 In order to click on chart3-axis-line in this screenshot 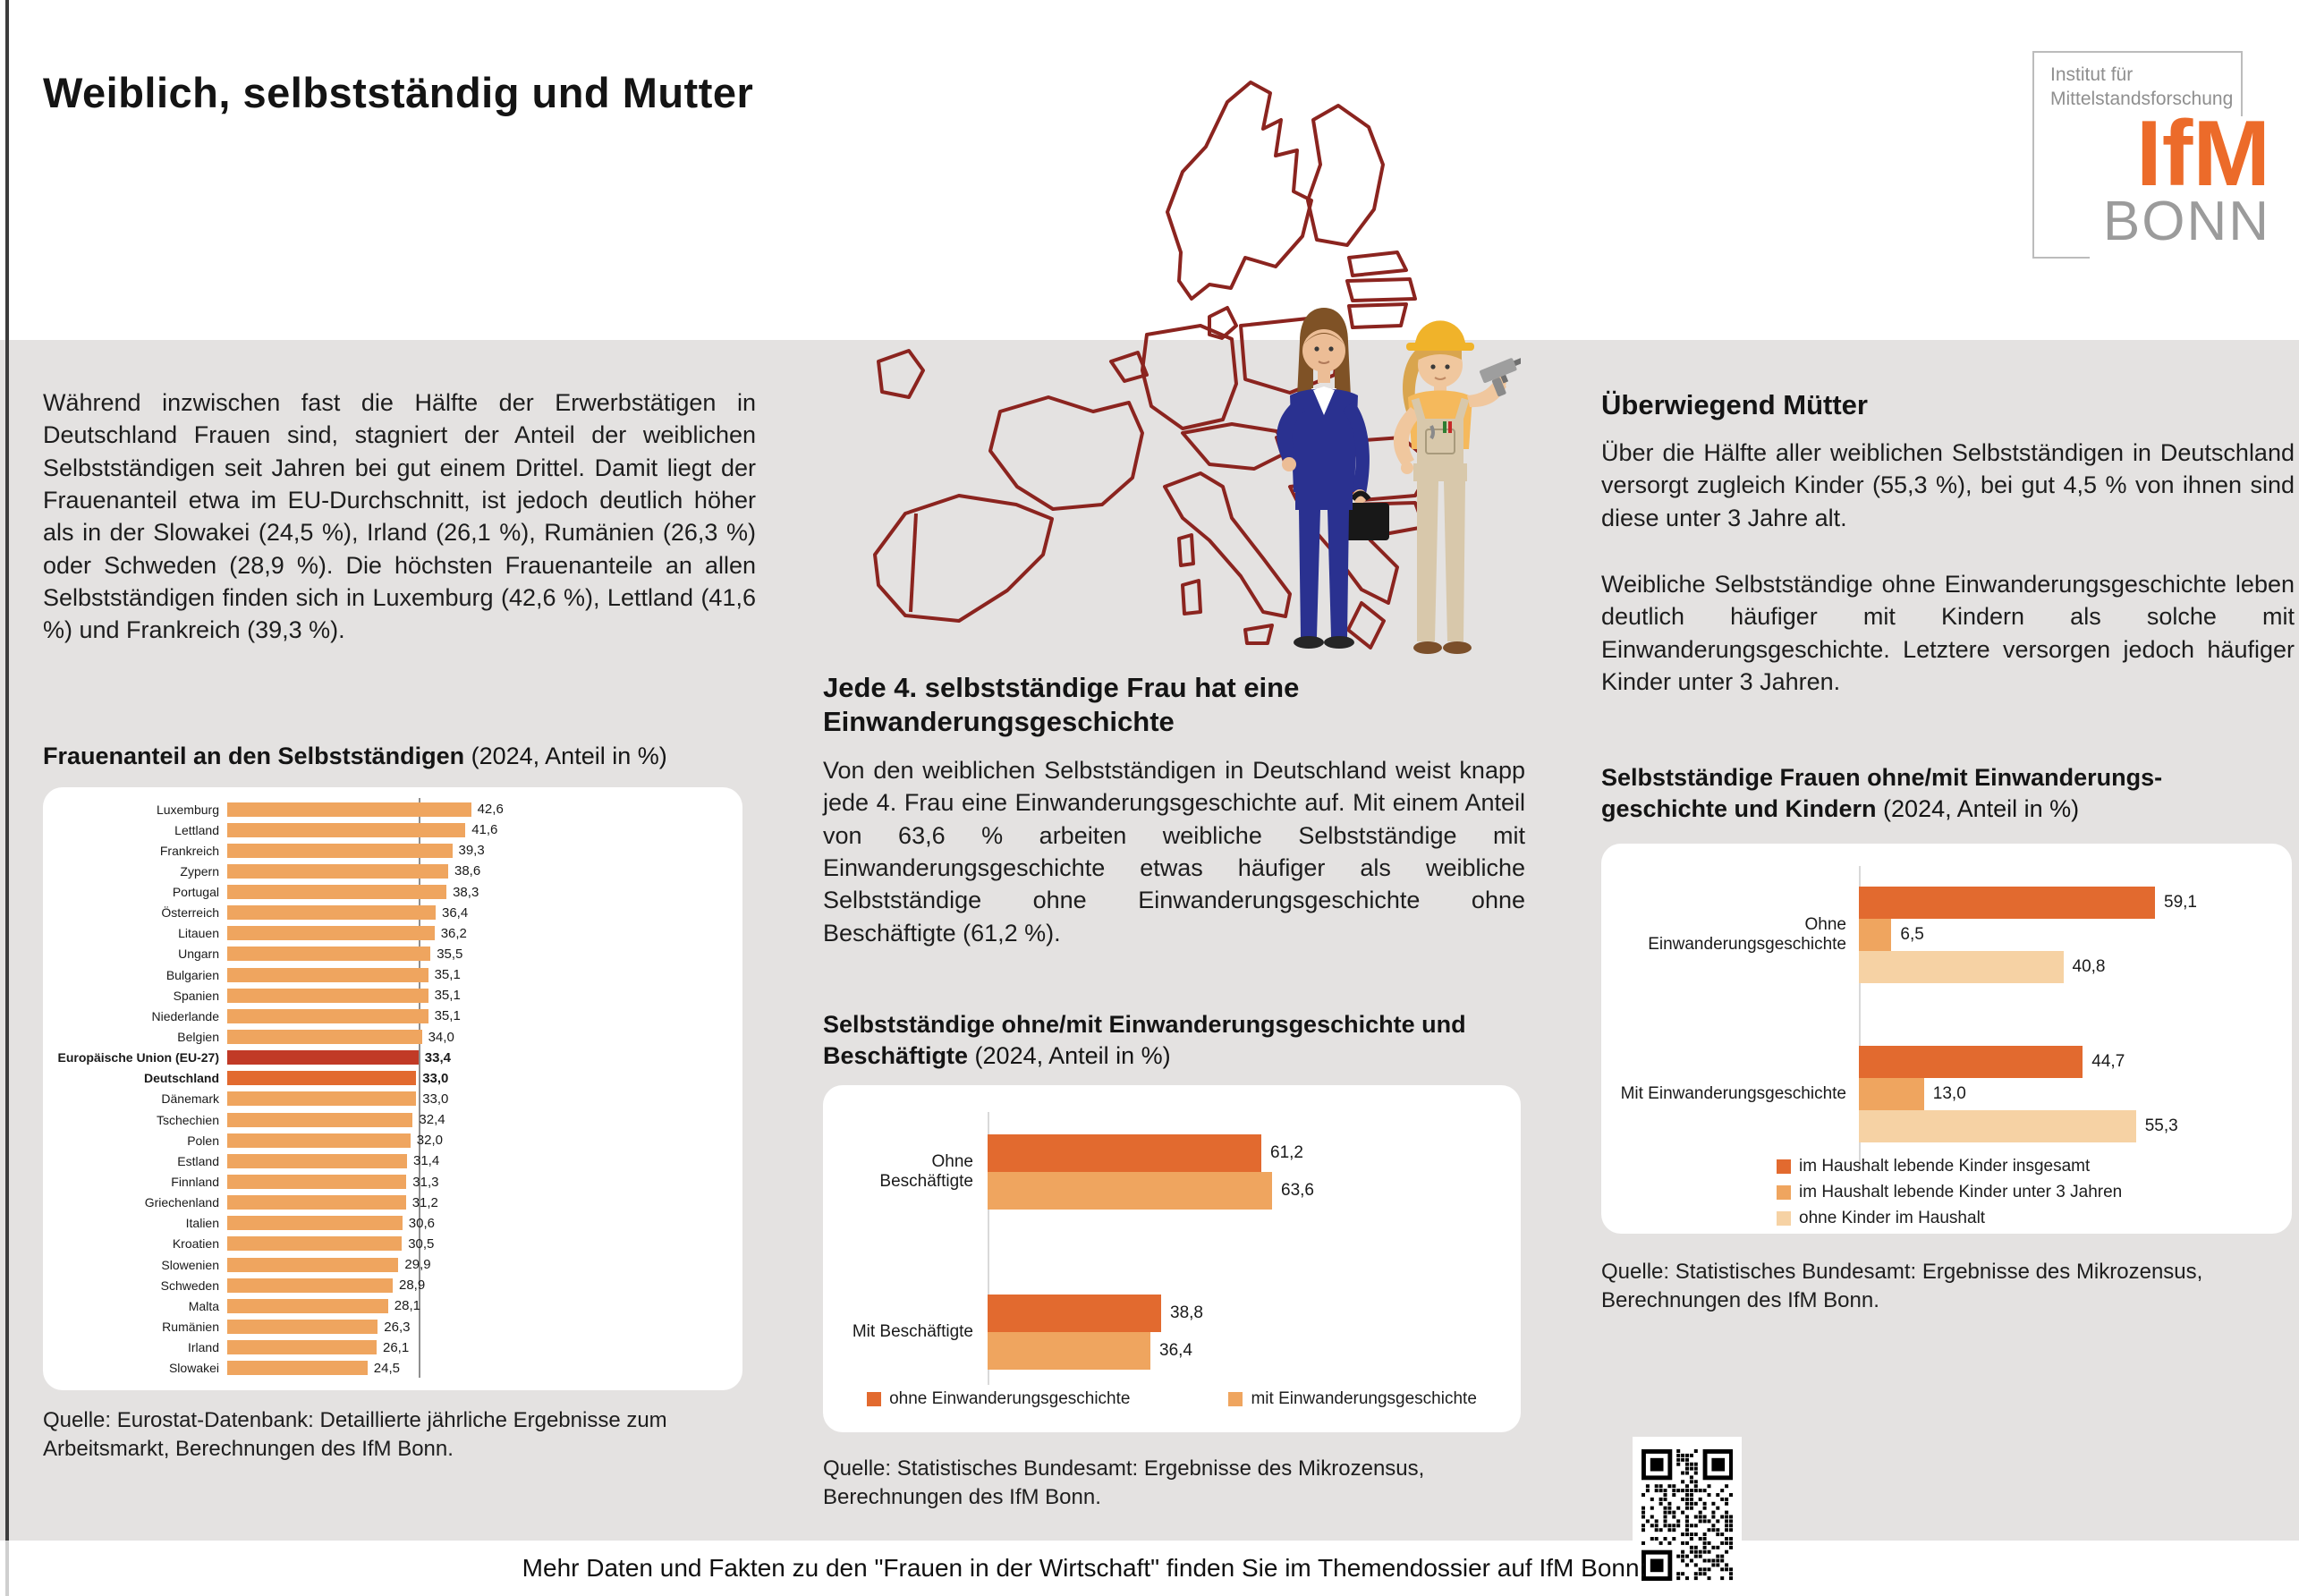, I will do `click(1860, 1016)`.